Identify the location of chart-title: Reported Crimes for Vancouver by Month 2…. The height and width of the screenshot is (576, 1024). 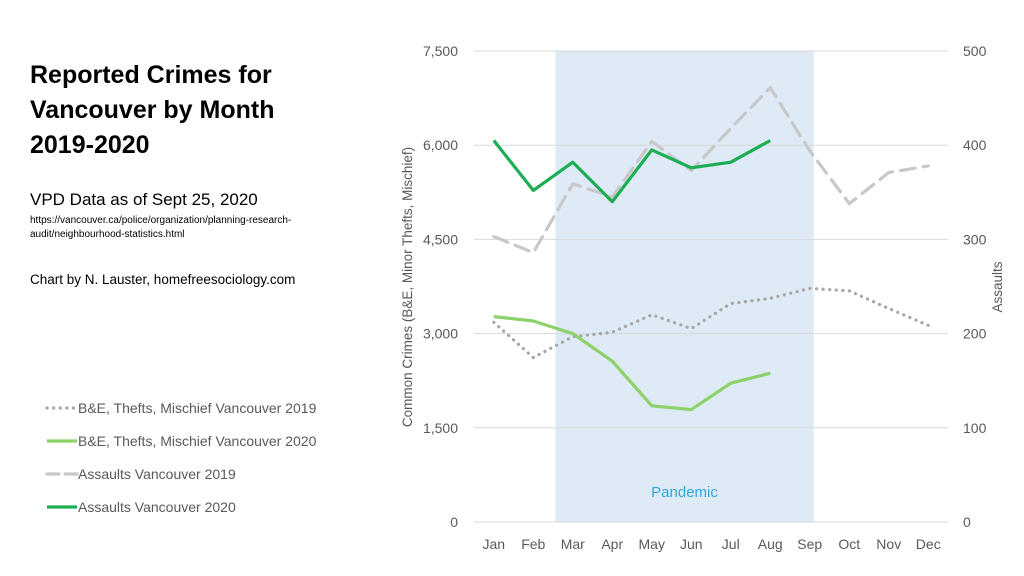
(190, 110).